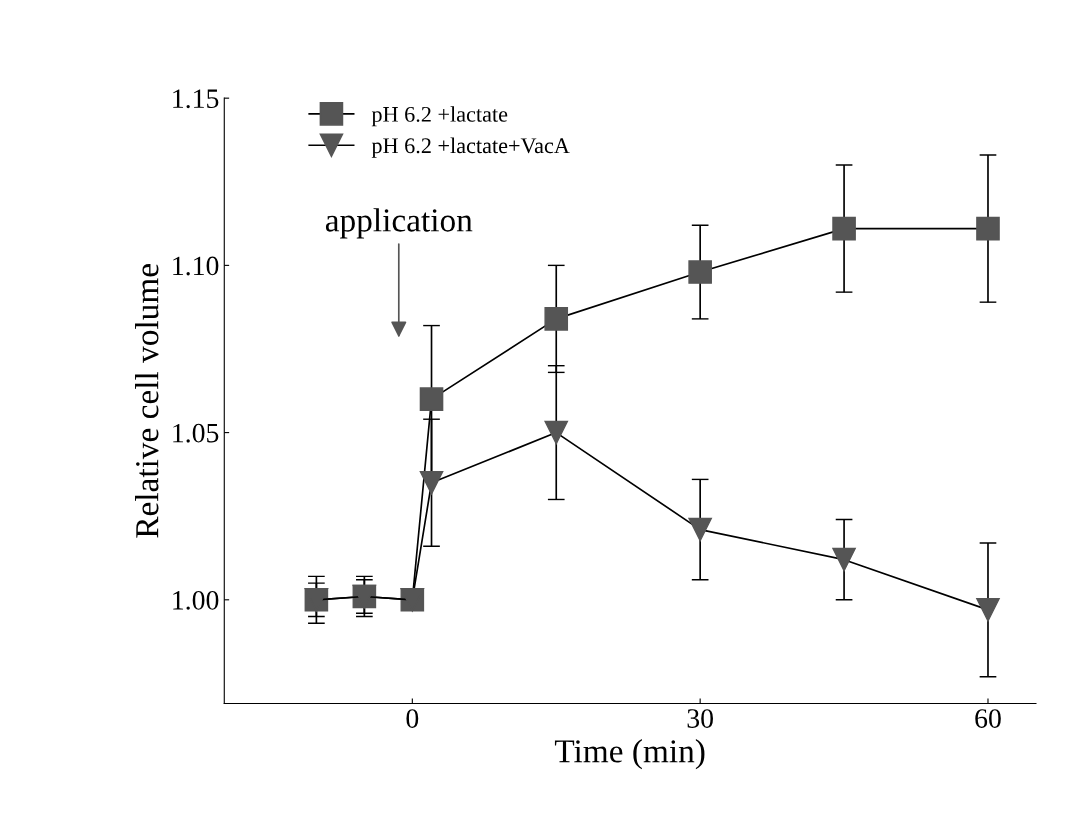 Image resolution: width=1068 pixels, height=818 pixels. I want to click on y-axis-title: Relative cell volume, so click(147, 401).